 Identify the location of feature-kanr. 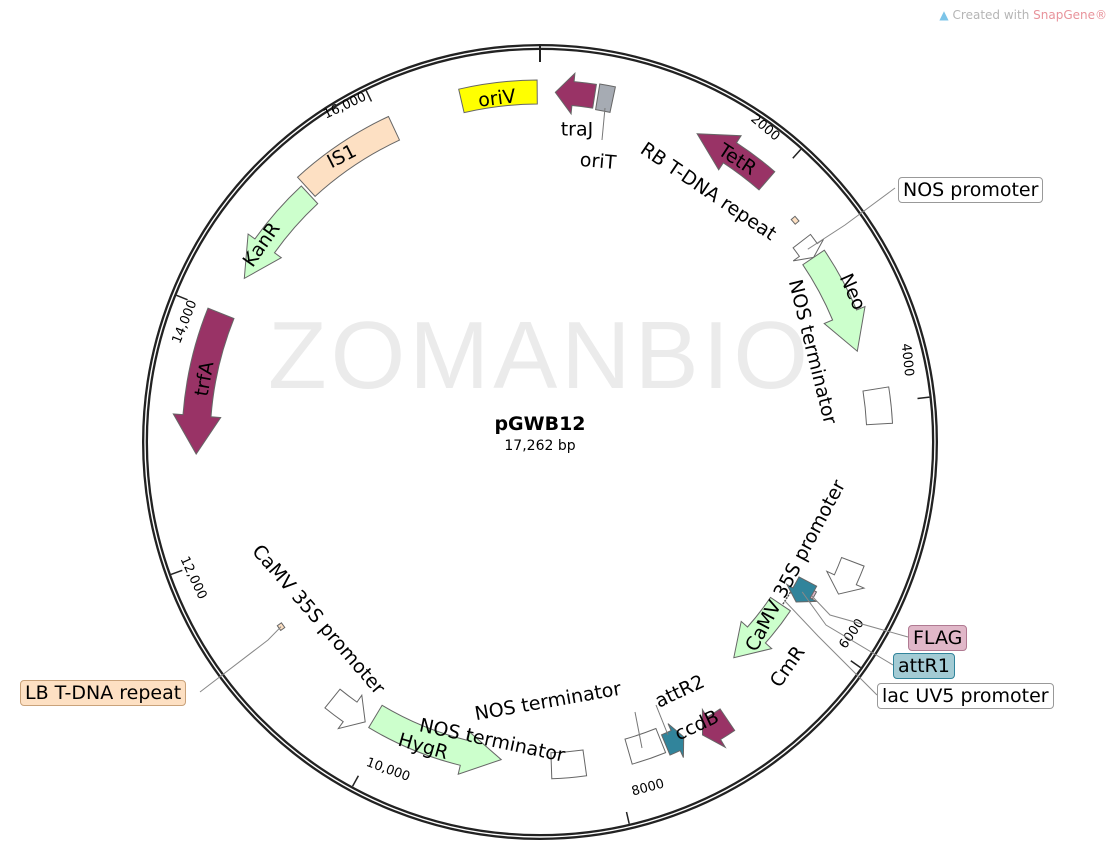
(281, 232).